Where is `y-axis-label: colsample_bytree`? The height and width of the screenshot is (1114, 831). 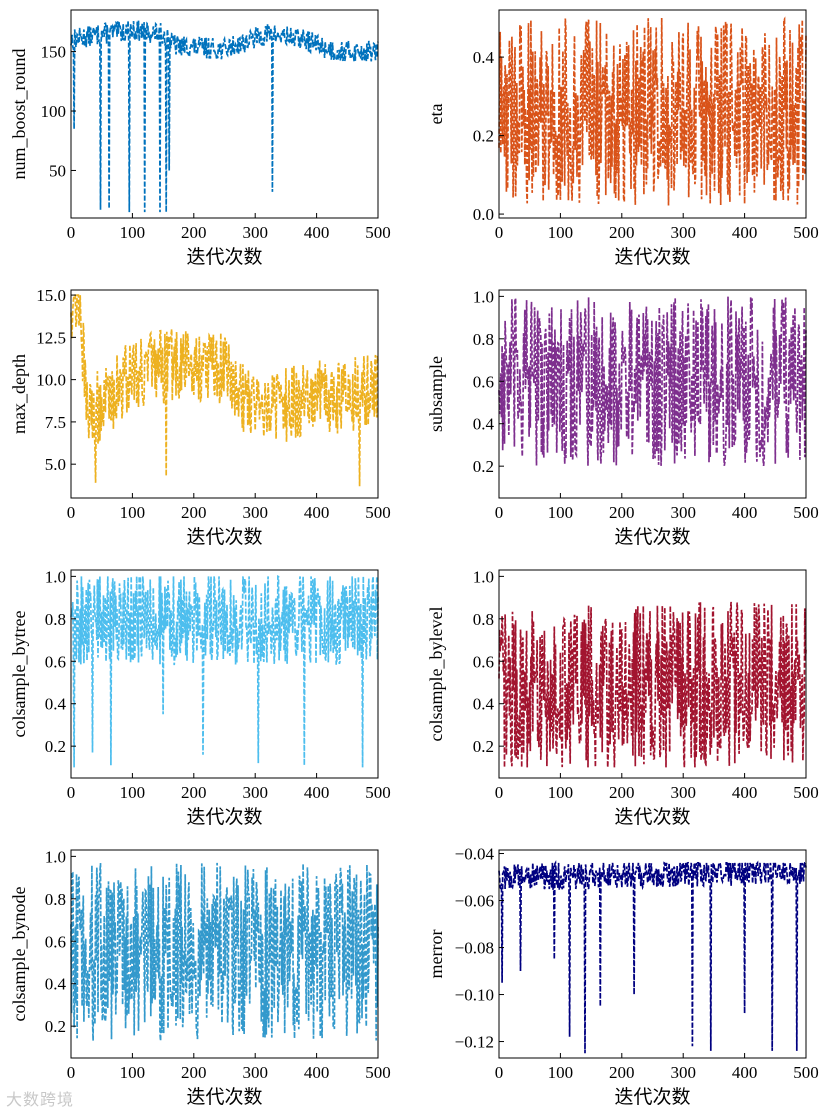
y-axis-label: colsample_bytree is located at coordinates (19, 674).